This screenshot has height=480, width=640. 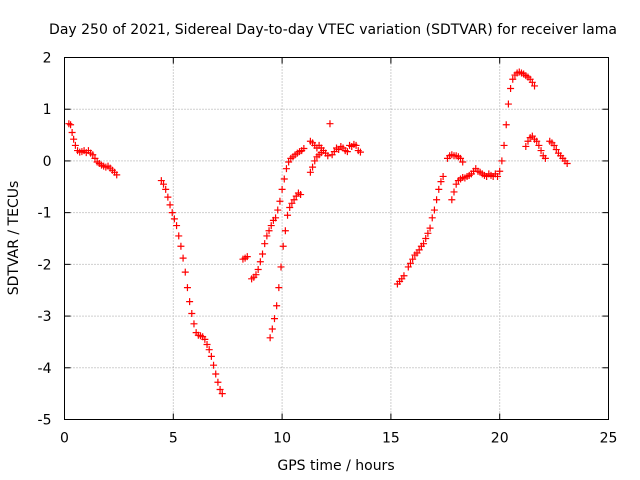 What do you see at coordinates (391, 439) in the screenshot?
I see `x-tick-label: 15` at bounding box center [391, 439].